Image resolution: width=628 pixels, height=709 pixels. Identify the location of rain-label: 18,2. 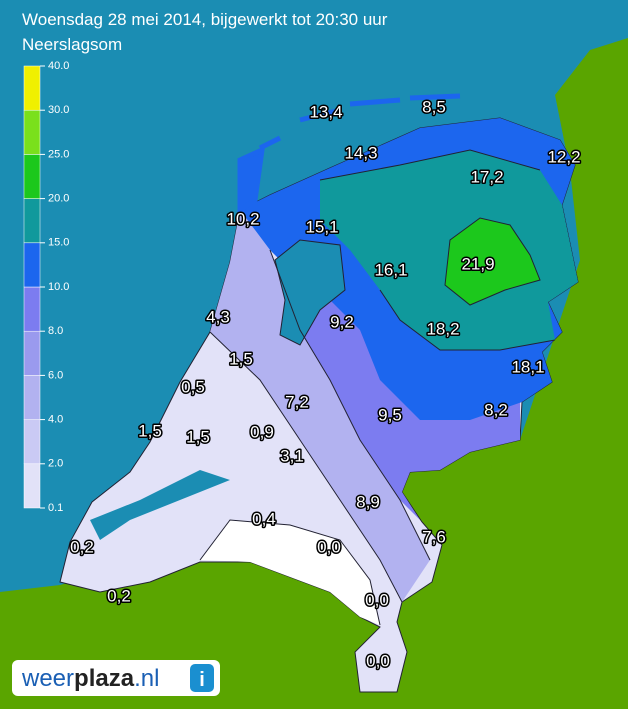
(442, 328).